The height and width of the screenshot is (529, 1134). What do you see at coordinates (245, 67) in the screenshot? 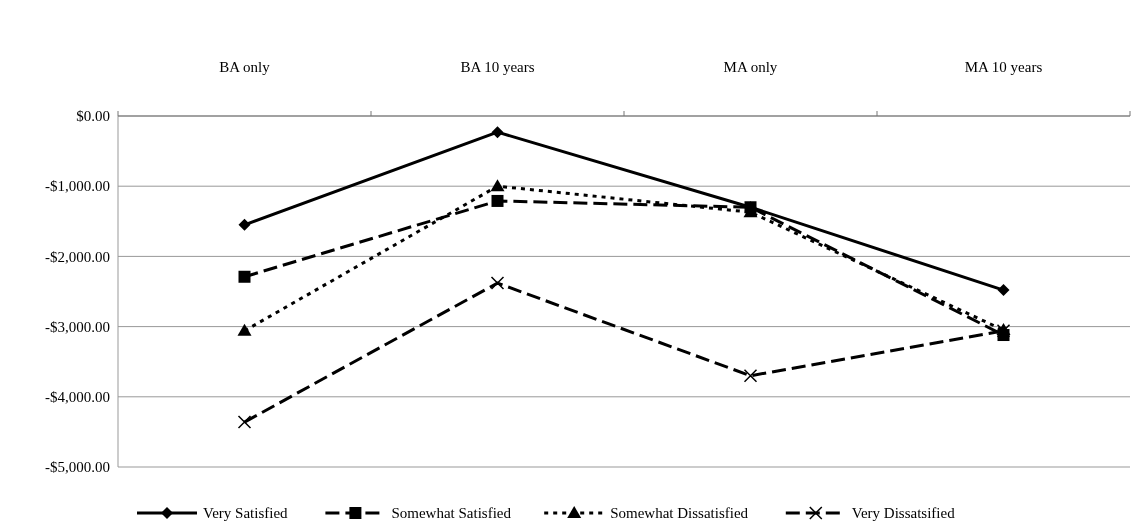
I see `x-tick-label: BA only` at bounding box center [245, 67].